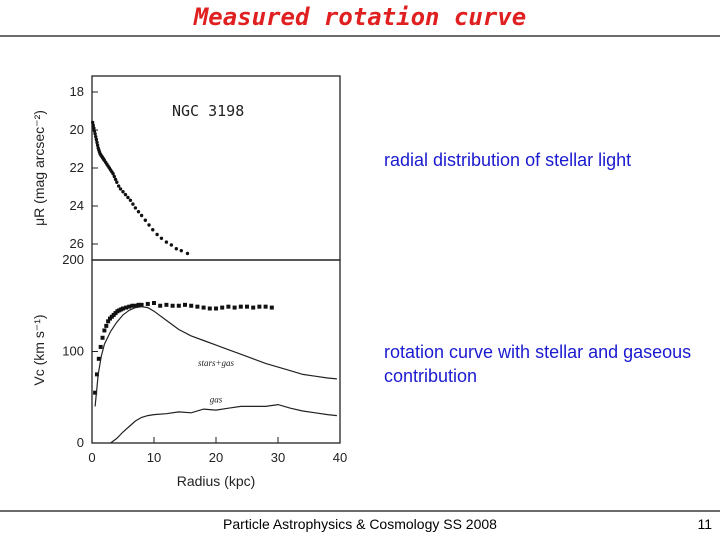  I want to click on gas-curve, so click(223, 423).